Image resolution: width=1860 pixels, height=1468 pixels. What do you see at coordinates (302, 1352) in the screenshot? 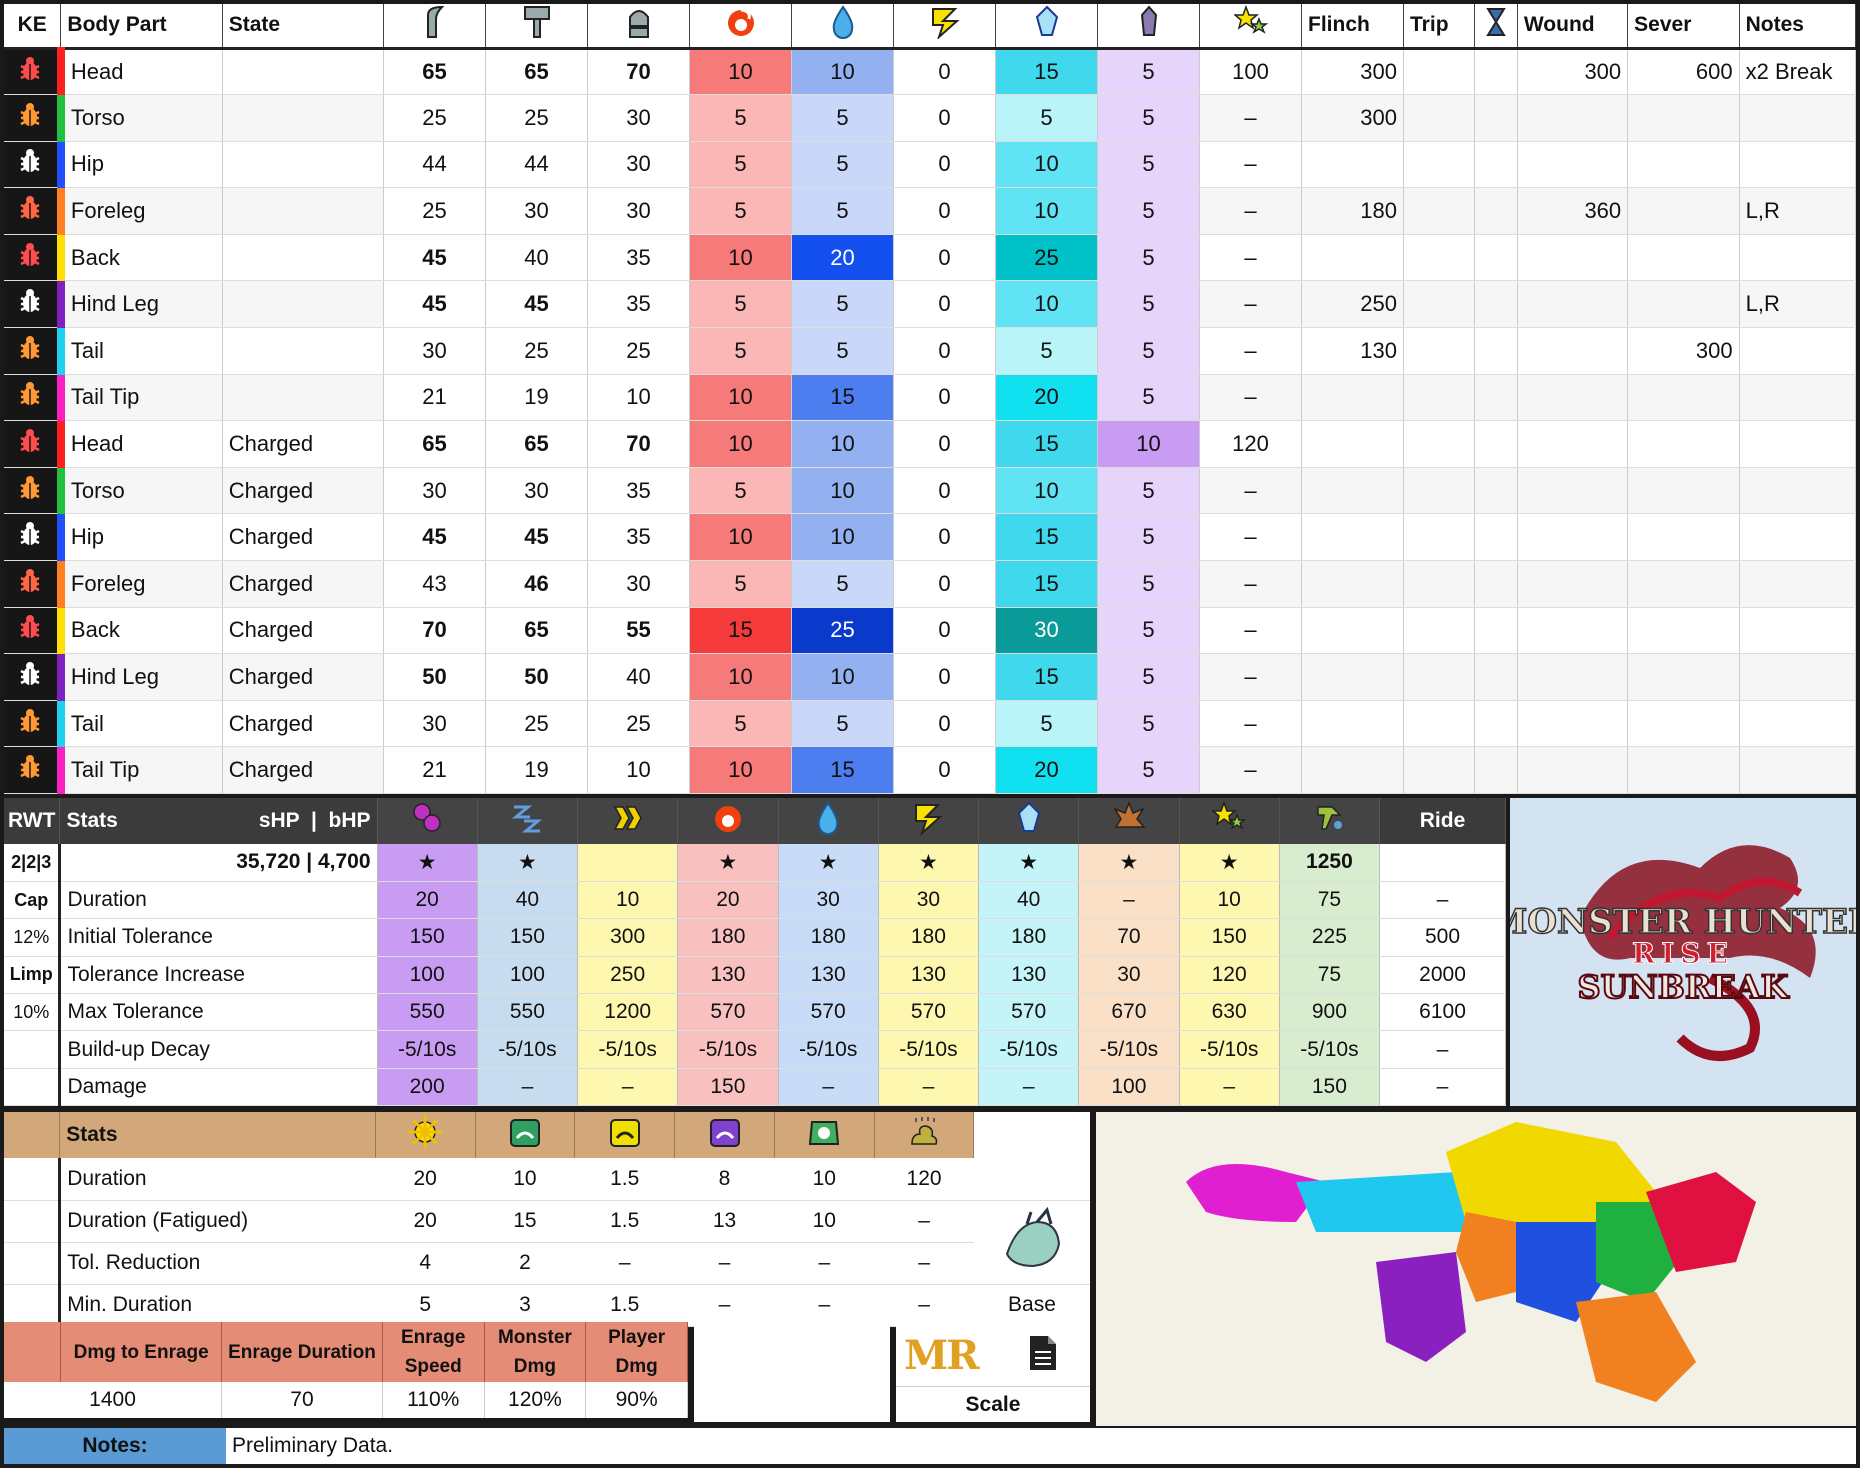
I see `enrage-duration-header: Enrage Duration` at bounding box center [302, 1352].